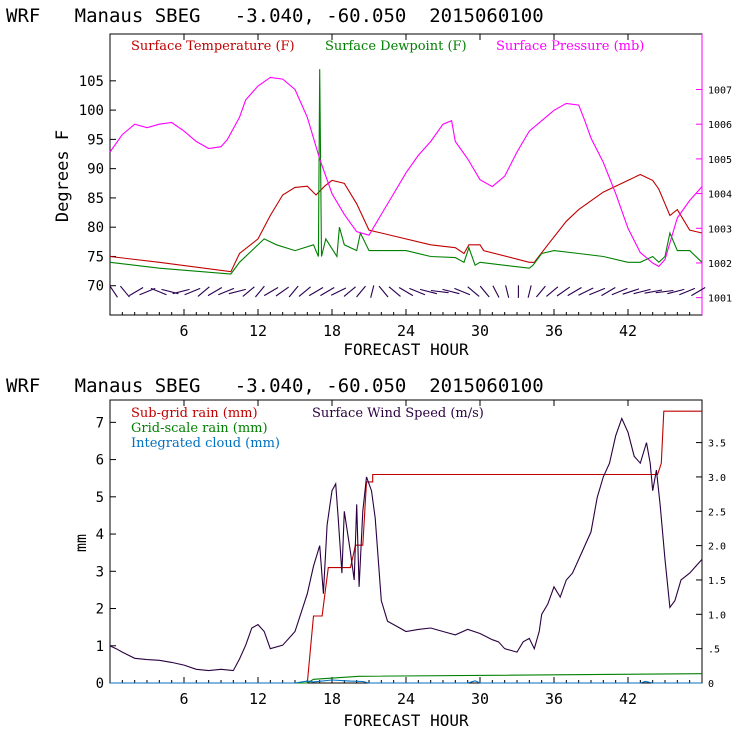 The image size is (740, 745). Describe the element at coordinates (332, 331) in the screenshot. I see `top-xtick-label: 18` at that location.